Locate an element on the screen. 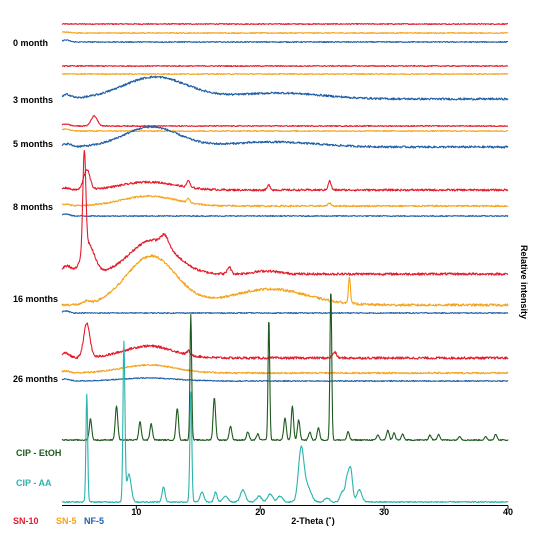 This screenshot has width=539, height=550. row-label-26-months: 26 months is located at coordinates (35, 379).